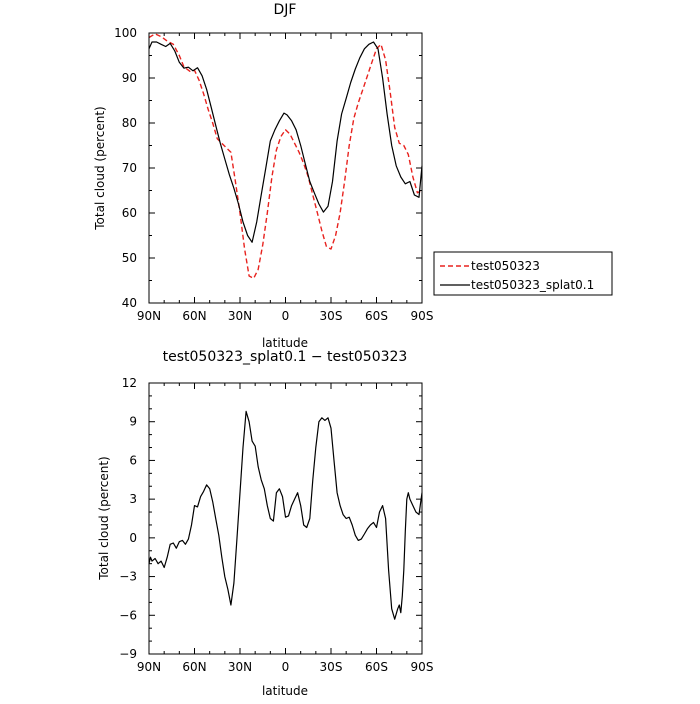 Image resolution: width=700 pixels, height=704 pixels. What do you see at coordinates (505, 266) in the screenshot?
I see `legend-label-test050323: test050323` at bounding box center [505, 266].